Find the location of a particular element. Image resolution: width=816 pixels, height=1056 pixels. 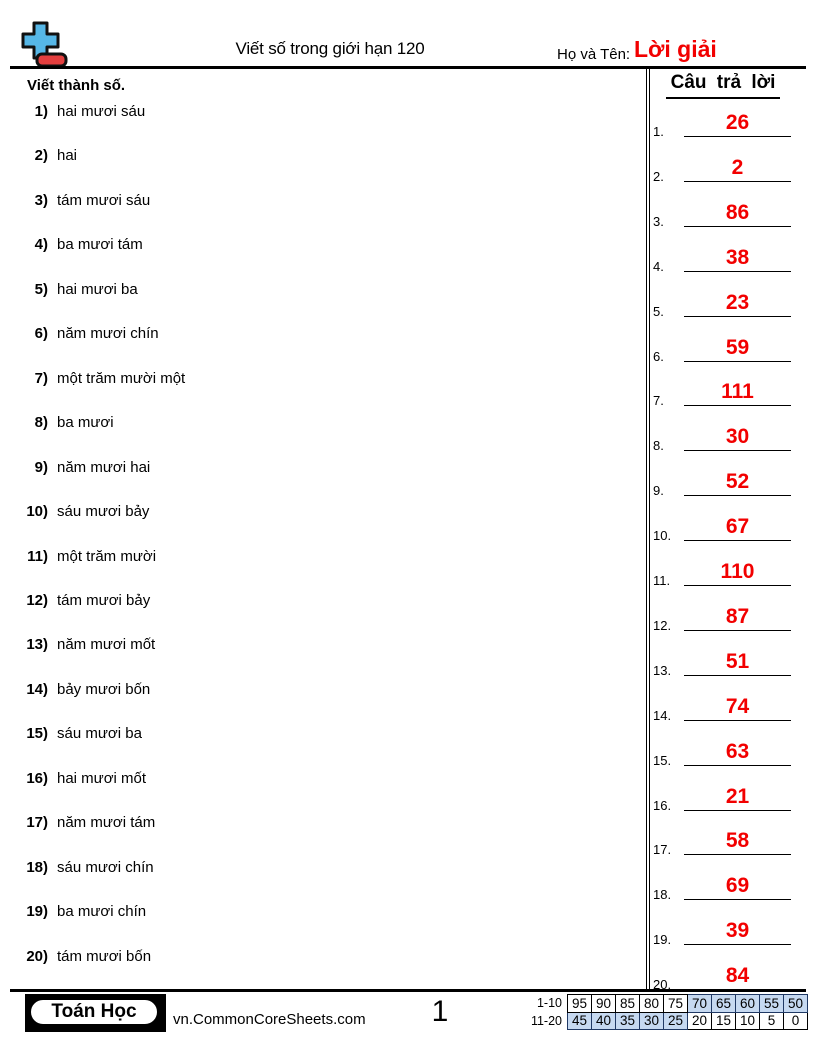

answer-row: 1. 26 is located at coordinates (732, 120).